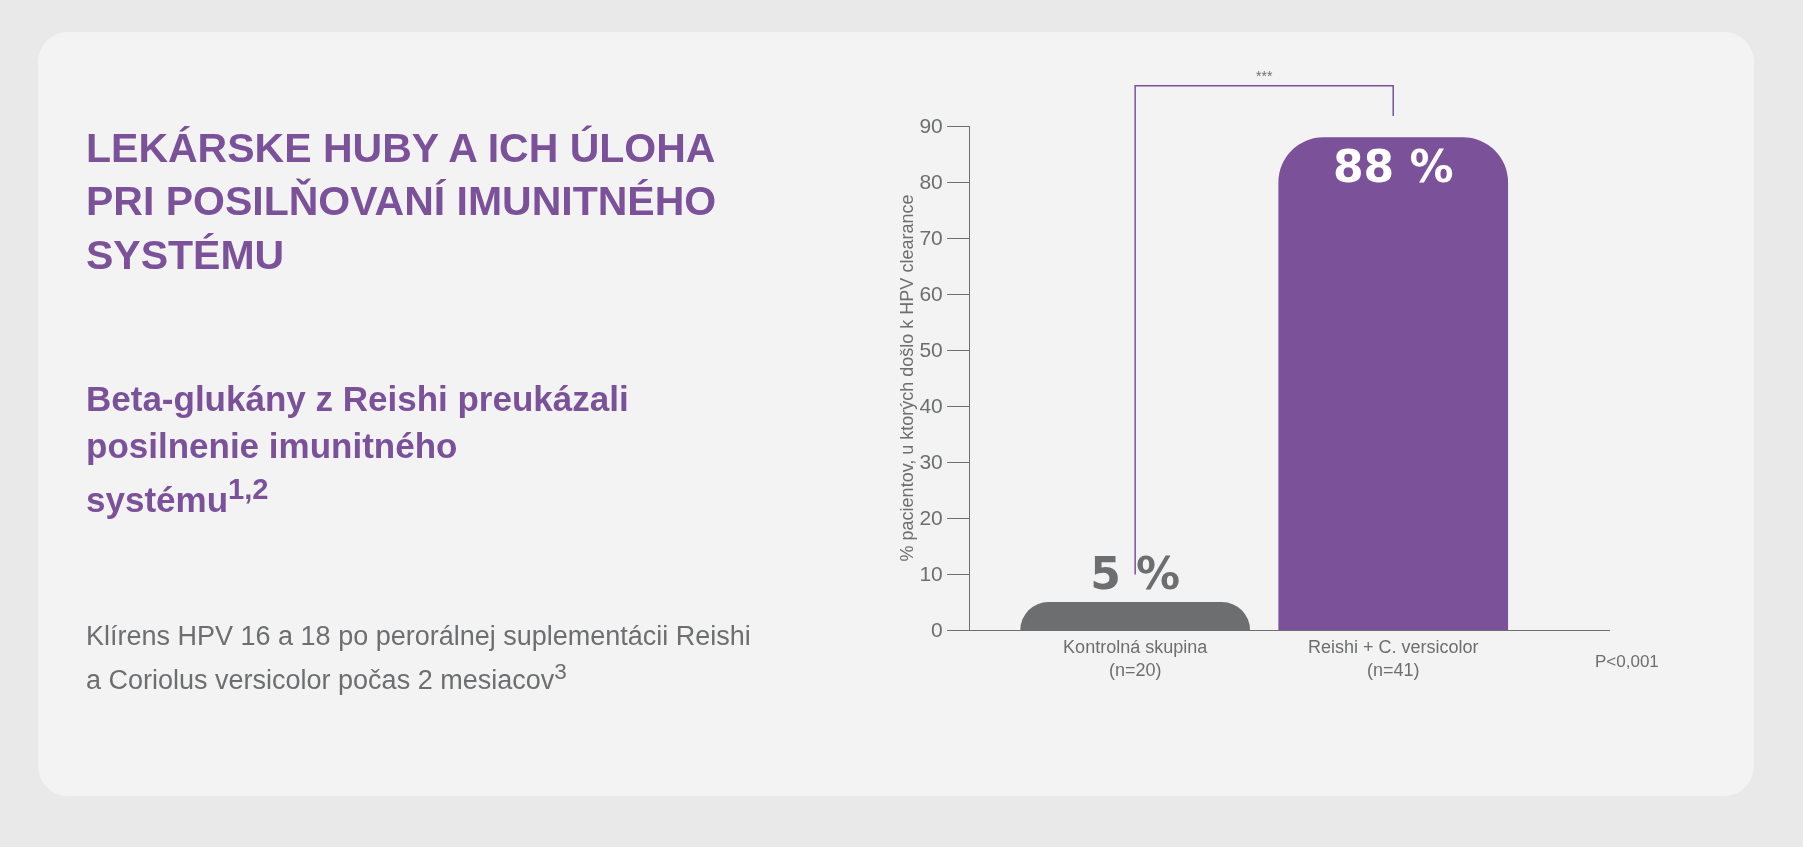 The image size is (1803, 847). I want to click on text: P<0,001, so click(1627, 661).